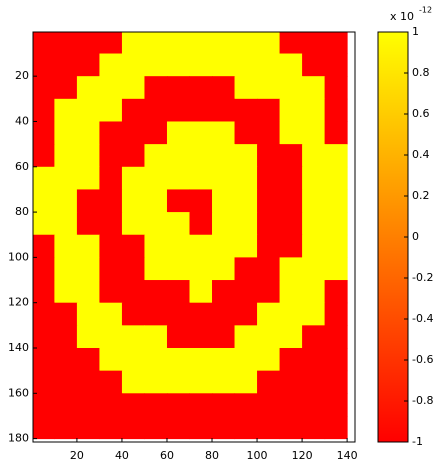 The height and width of the screenshot is (472, 445). What do you see at coordinates (421, 72) in the screenshot?
I see `colorbar-tick-label: 0.8` at bounding box center [421, 72].